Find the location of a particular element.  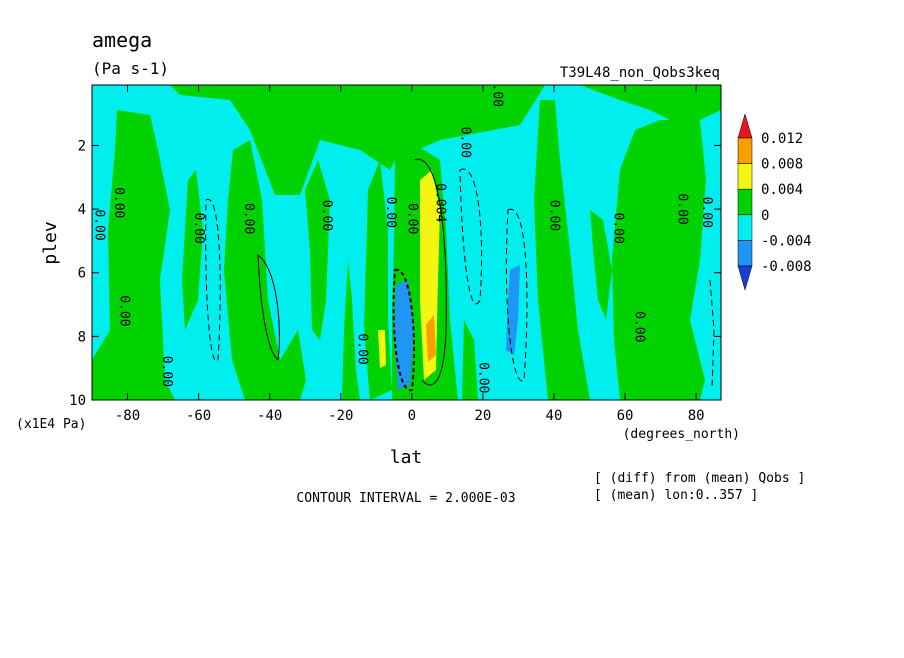

contour-label: 0.004 is located at coordinates (440, 202).